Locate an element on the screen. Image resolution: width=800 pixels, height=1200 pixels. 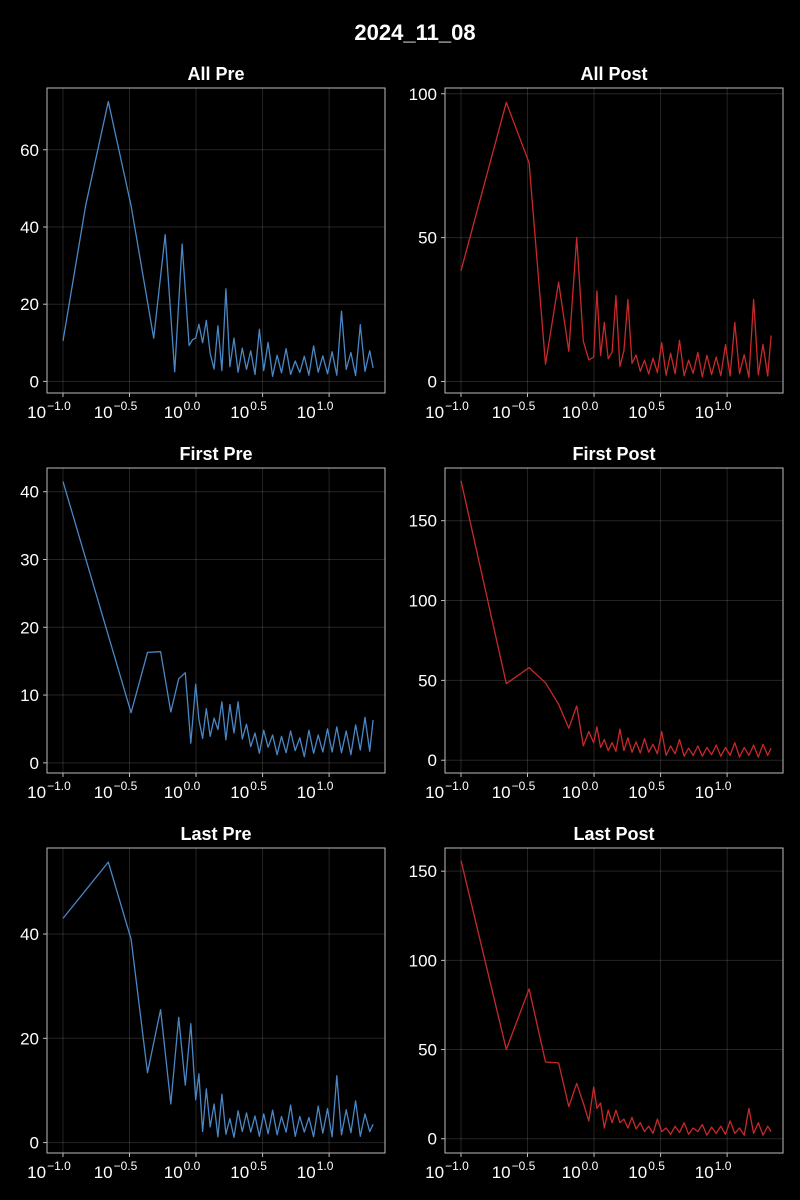
y-tick-label: 10 is located at coordinates (29, 695).